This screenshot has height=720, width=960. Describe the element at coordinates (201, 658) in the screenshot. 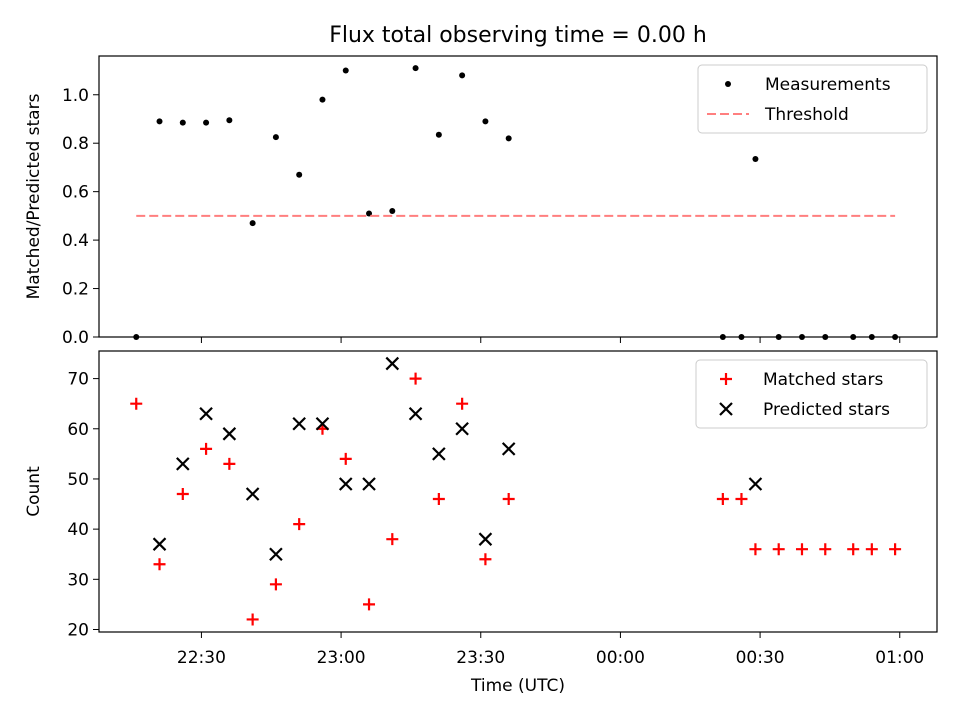

I see `x-tick-label: 22:30` at that location.